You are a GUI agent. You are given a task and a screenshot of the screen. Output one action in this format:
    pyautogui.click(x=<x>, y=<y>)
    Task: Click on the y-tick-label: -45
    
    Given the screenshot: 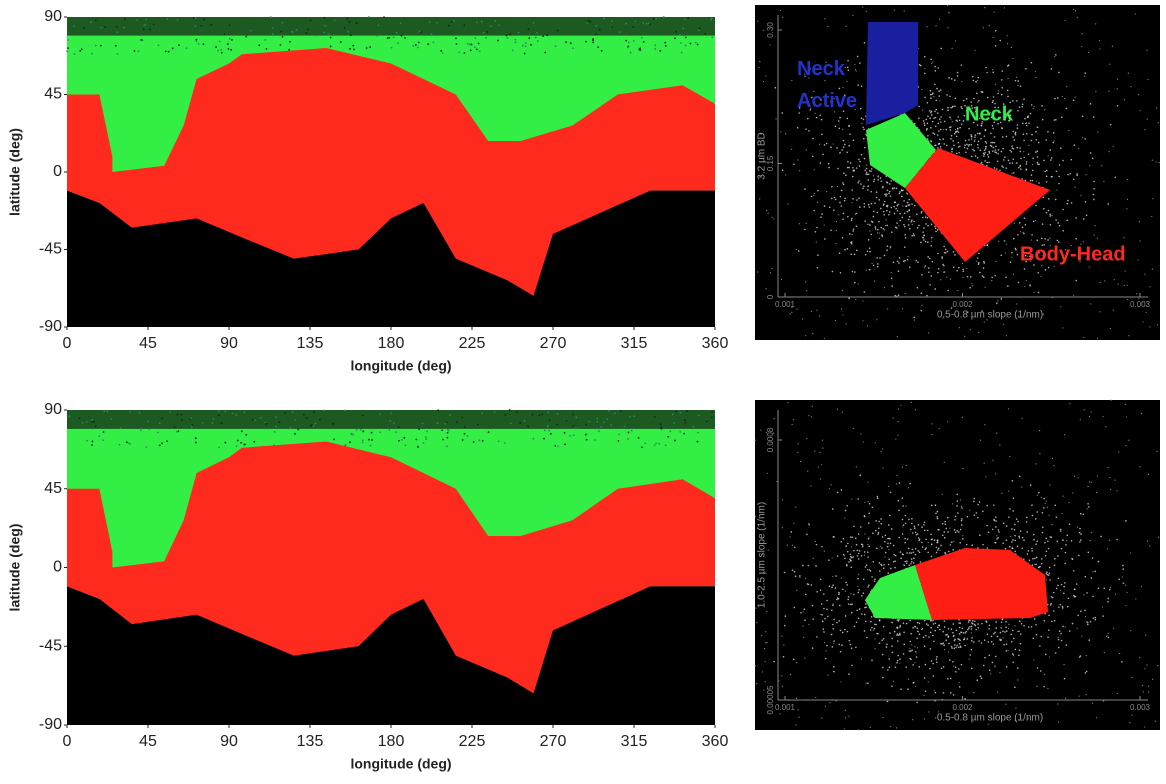 What is the action you would take?
    pyautogui.click(x=50, y=249)
    